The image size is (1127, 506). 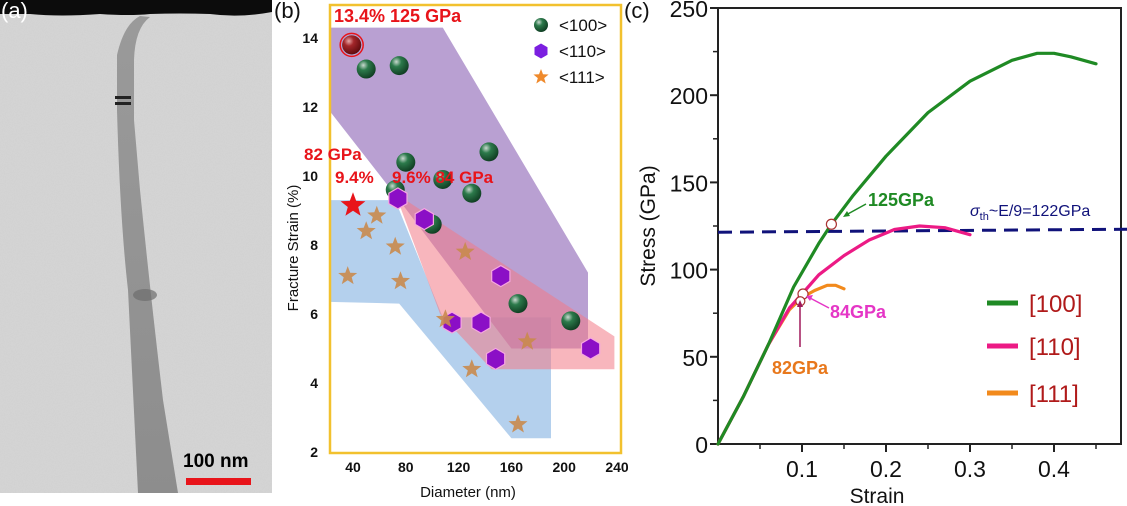 I want to click on y-tick-label: 10, so click(x=310, y=176).